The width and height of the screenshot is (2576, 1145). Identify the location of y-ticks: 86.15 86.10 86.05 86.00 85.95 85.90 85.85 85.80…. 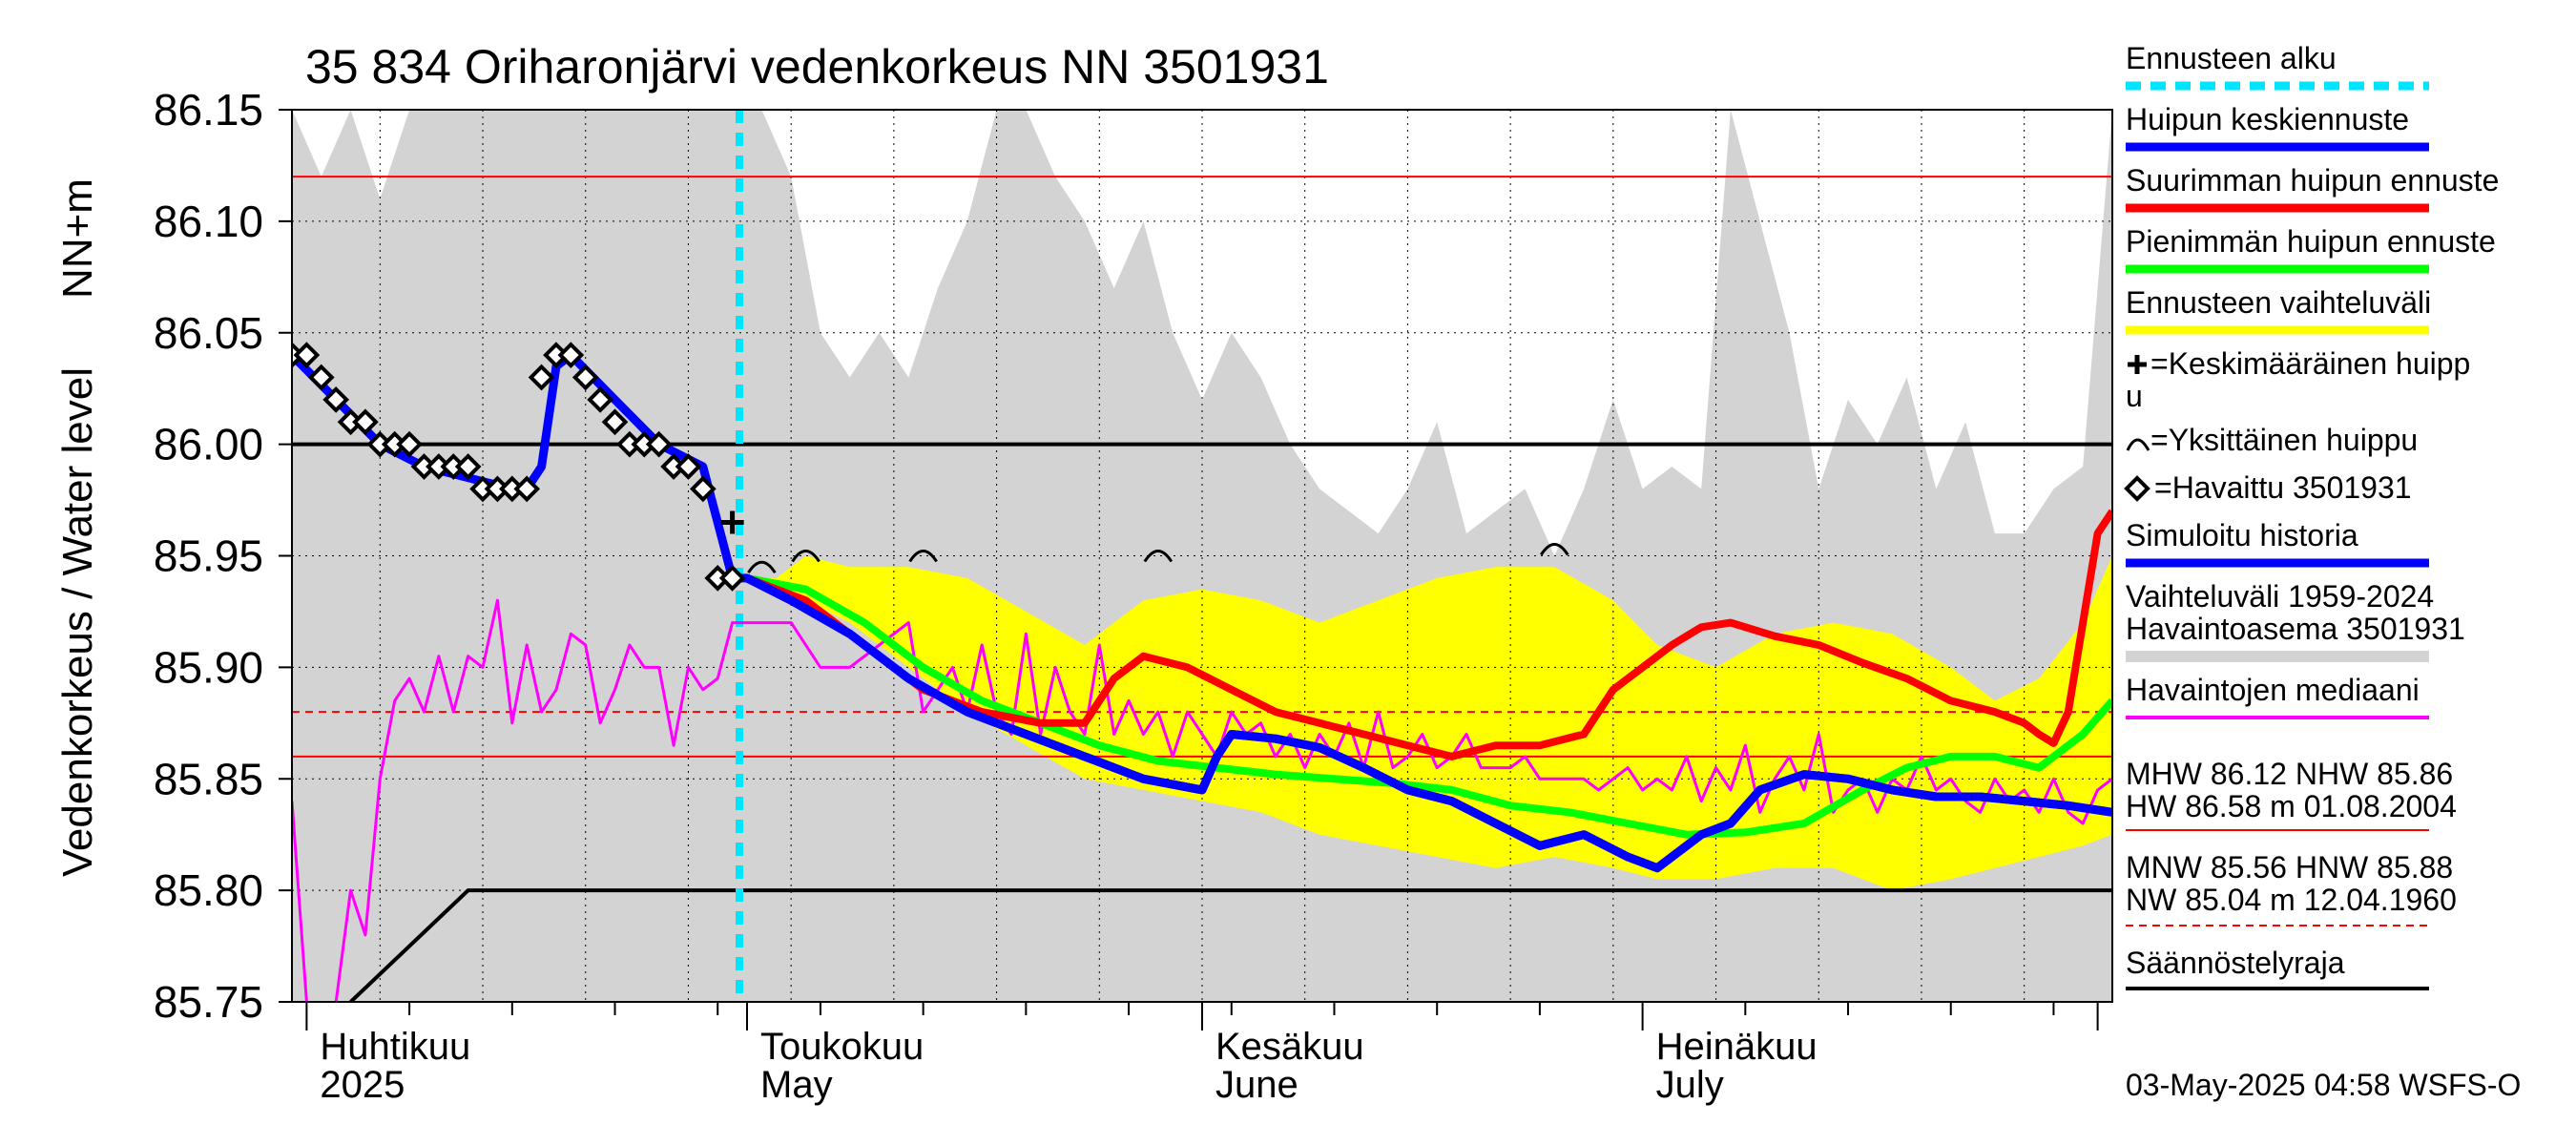
(223, 556).